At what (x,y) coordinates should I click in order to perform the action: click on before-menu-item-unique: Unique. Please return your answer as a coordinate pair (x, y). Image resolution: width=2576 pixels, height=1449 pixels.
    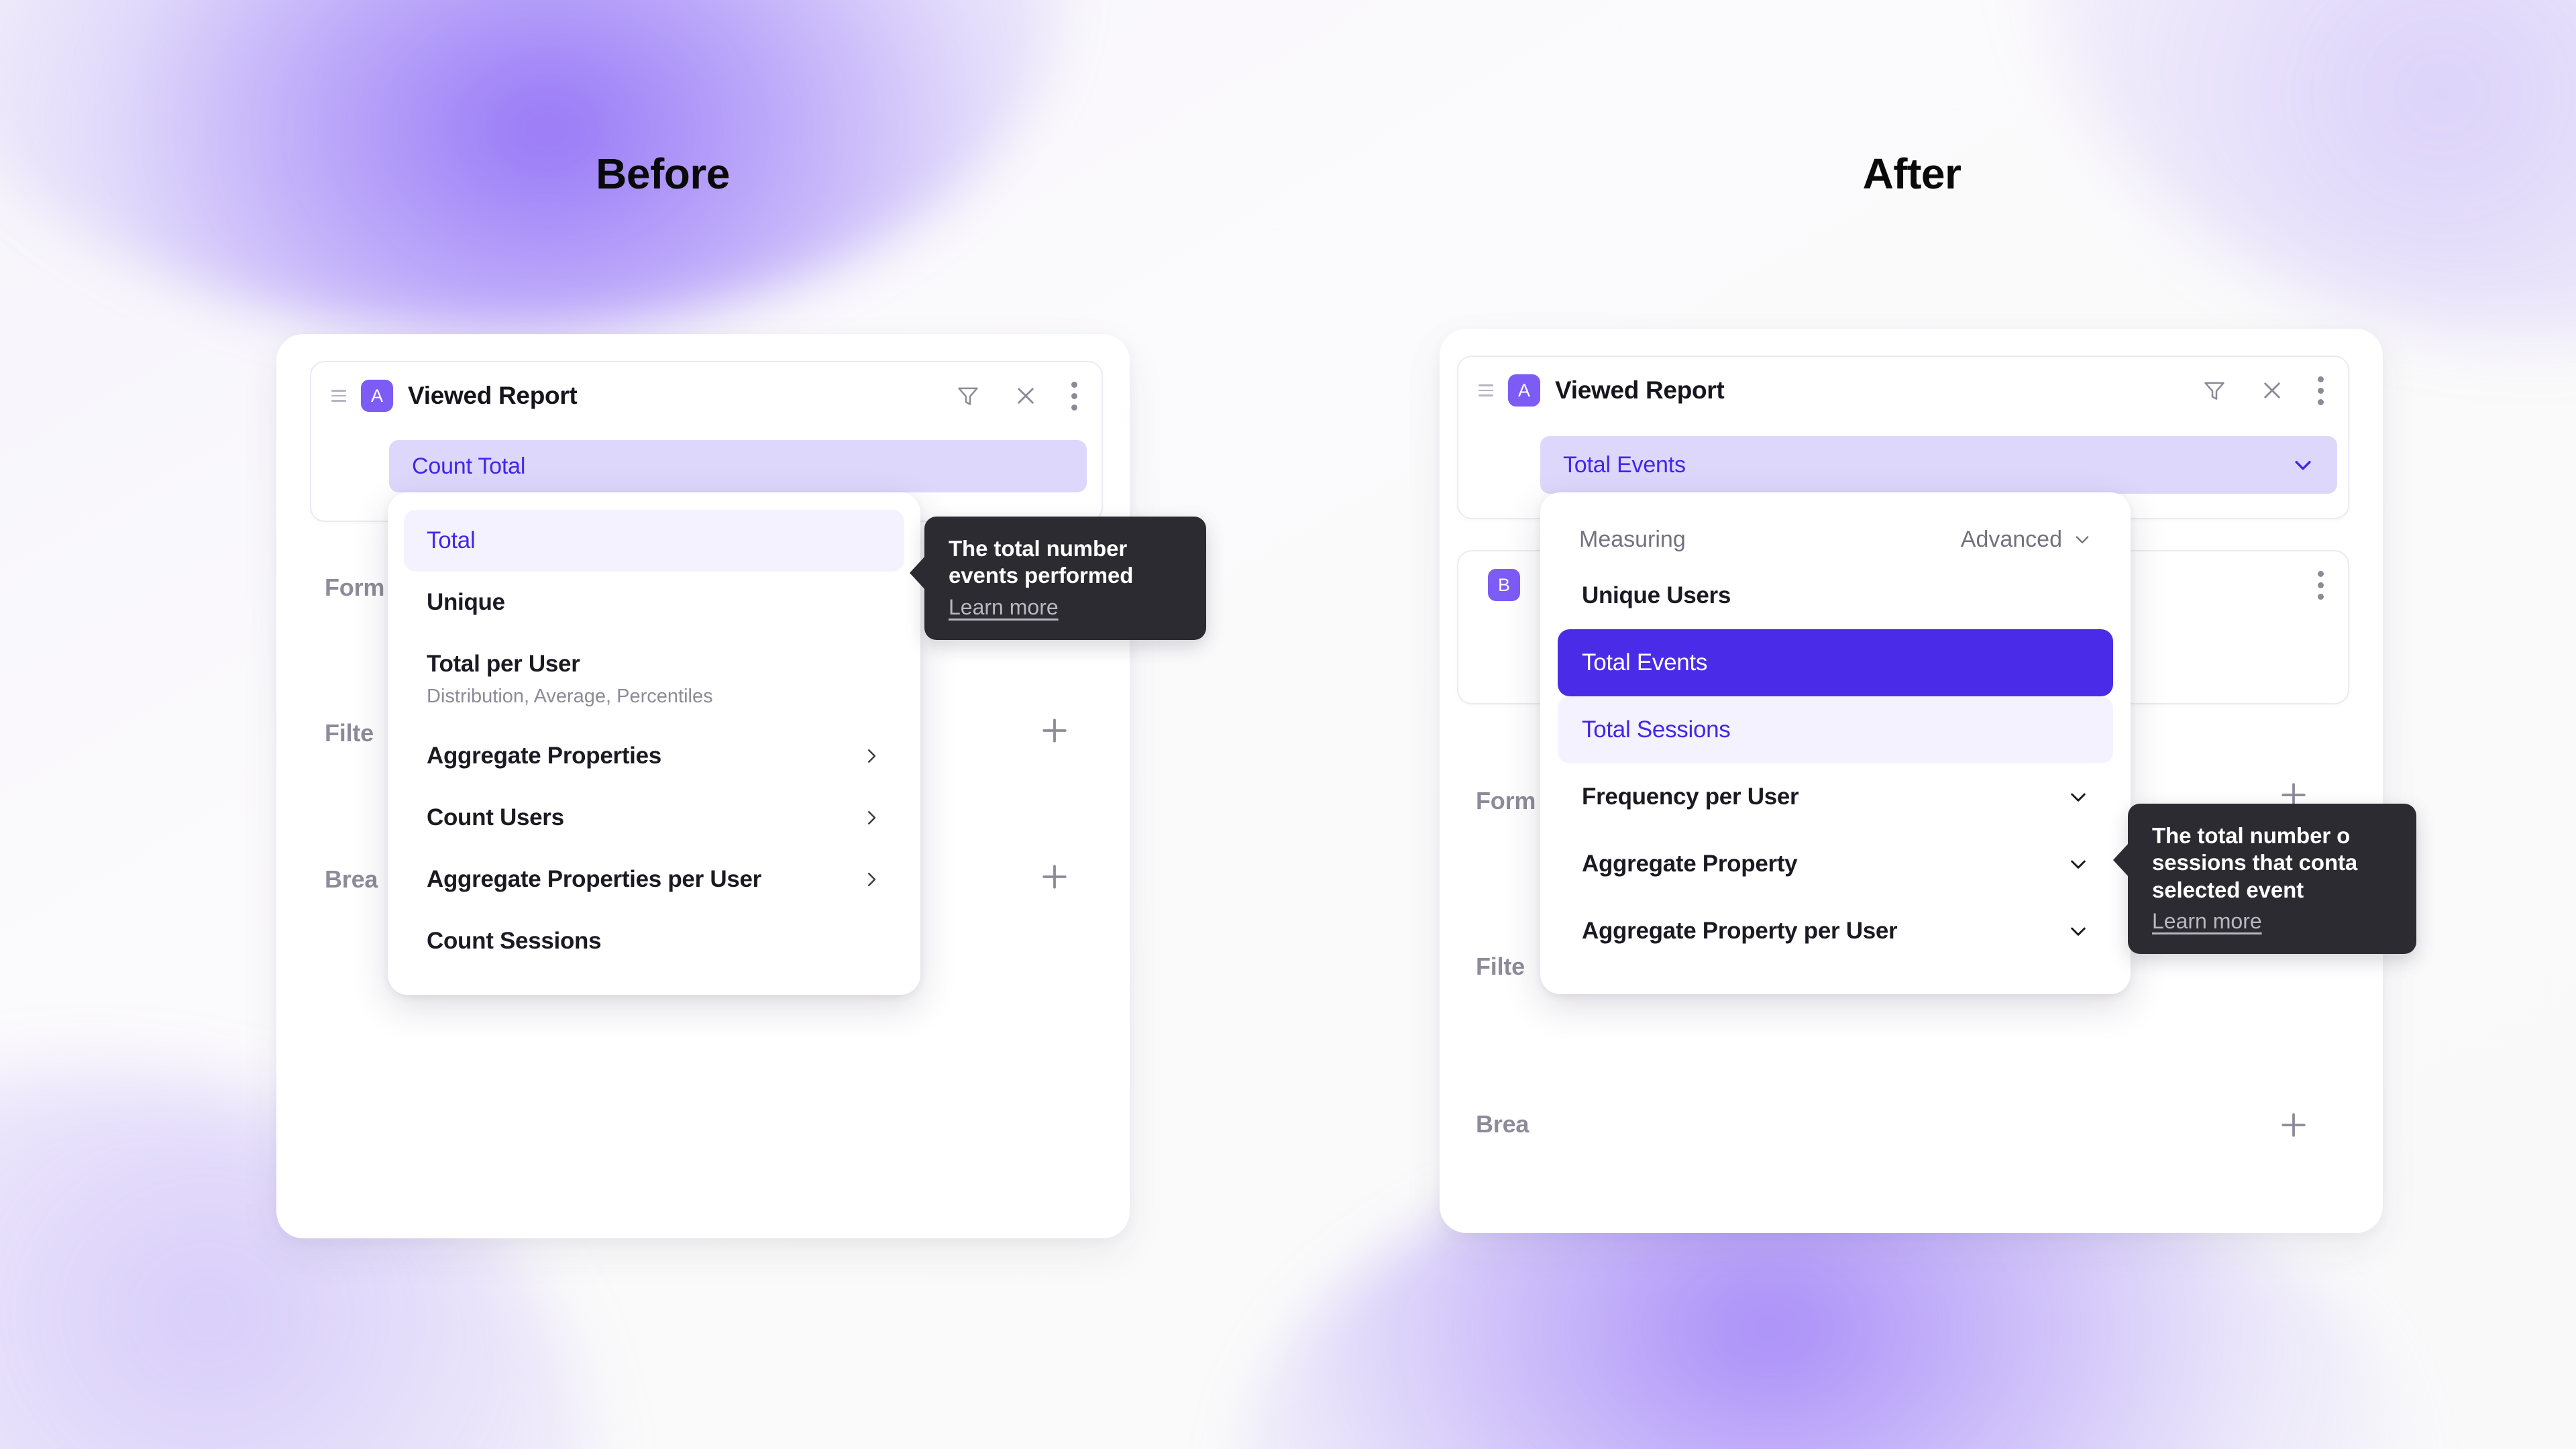
    Looking at the image, I should click on (654, 602).